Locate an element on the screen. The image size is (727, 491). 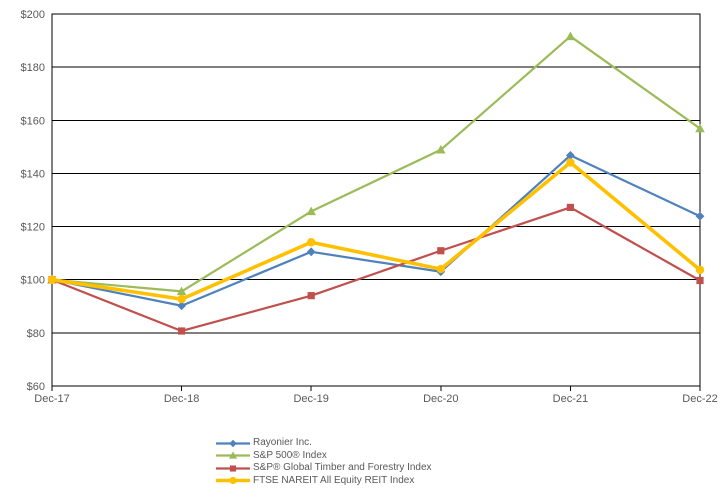
legend-label: S&P 500® Index is located at coordinates (290, 455).